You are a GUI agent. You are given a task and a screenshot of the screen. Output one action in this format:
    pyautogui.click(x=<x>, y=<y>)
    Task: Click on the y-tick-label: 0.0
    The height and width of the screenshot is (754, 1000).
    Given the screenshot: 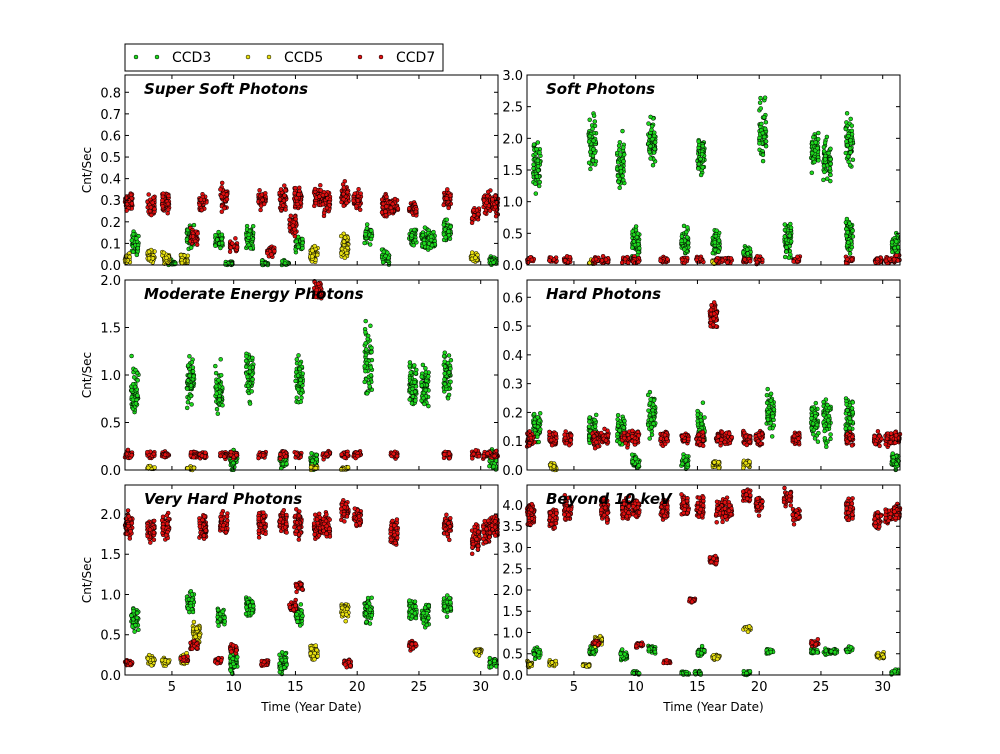 What is the action you would take?
    pyautogui.click(x=110, y=266)
    